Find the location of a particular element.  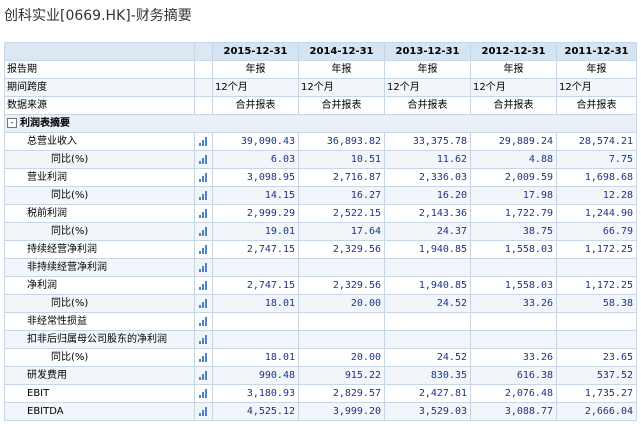

value-cell: 2,329.56 is located at coordinates (341, 285).